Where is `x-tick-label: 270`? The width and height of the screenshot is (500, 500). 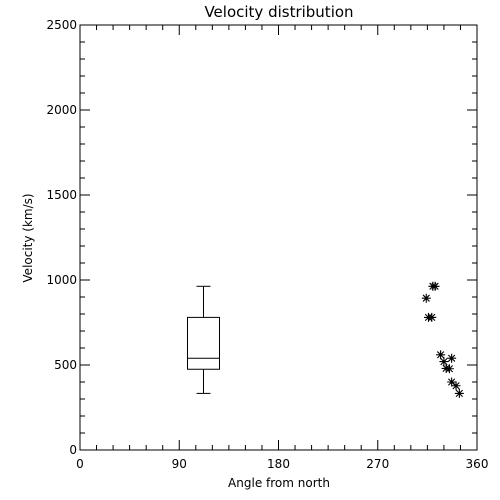
x-tick-label: 270 is located at coordinates (377, 464).